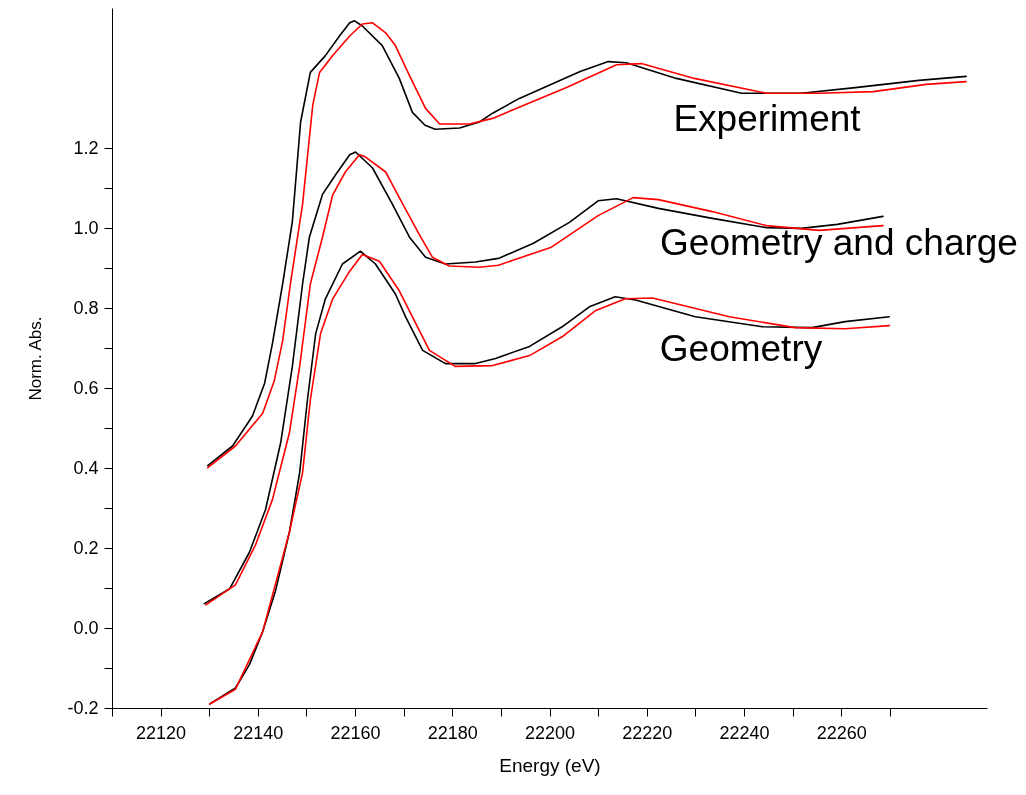 This screenshot has width=1026, height=795. Describe the element at coordinates (86, 307) in the screenshot. I see `y-tick-label: 0.8` at that location.